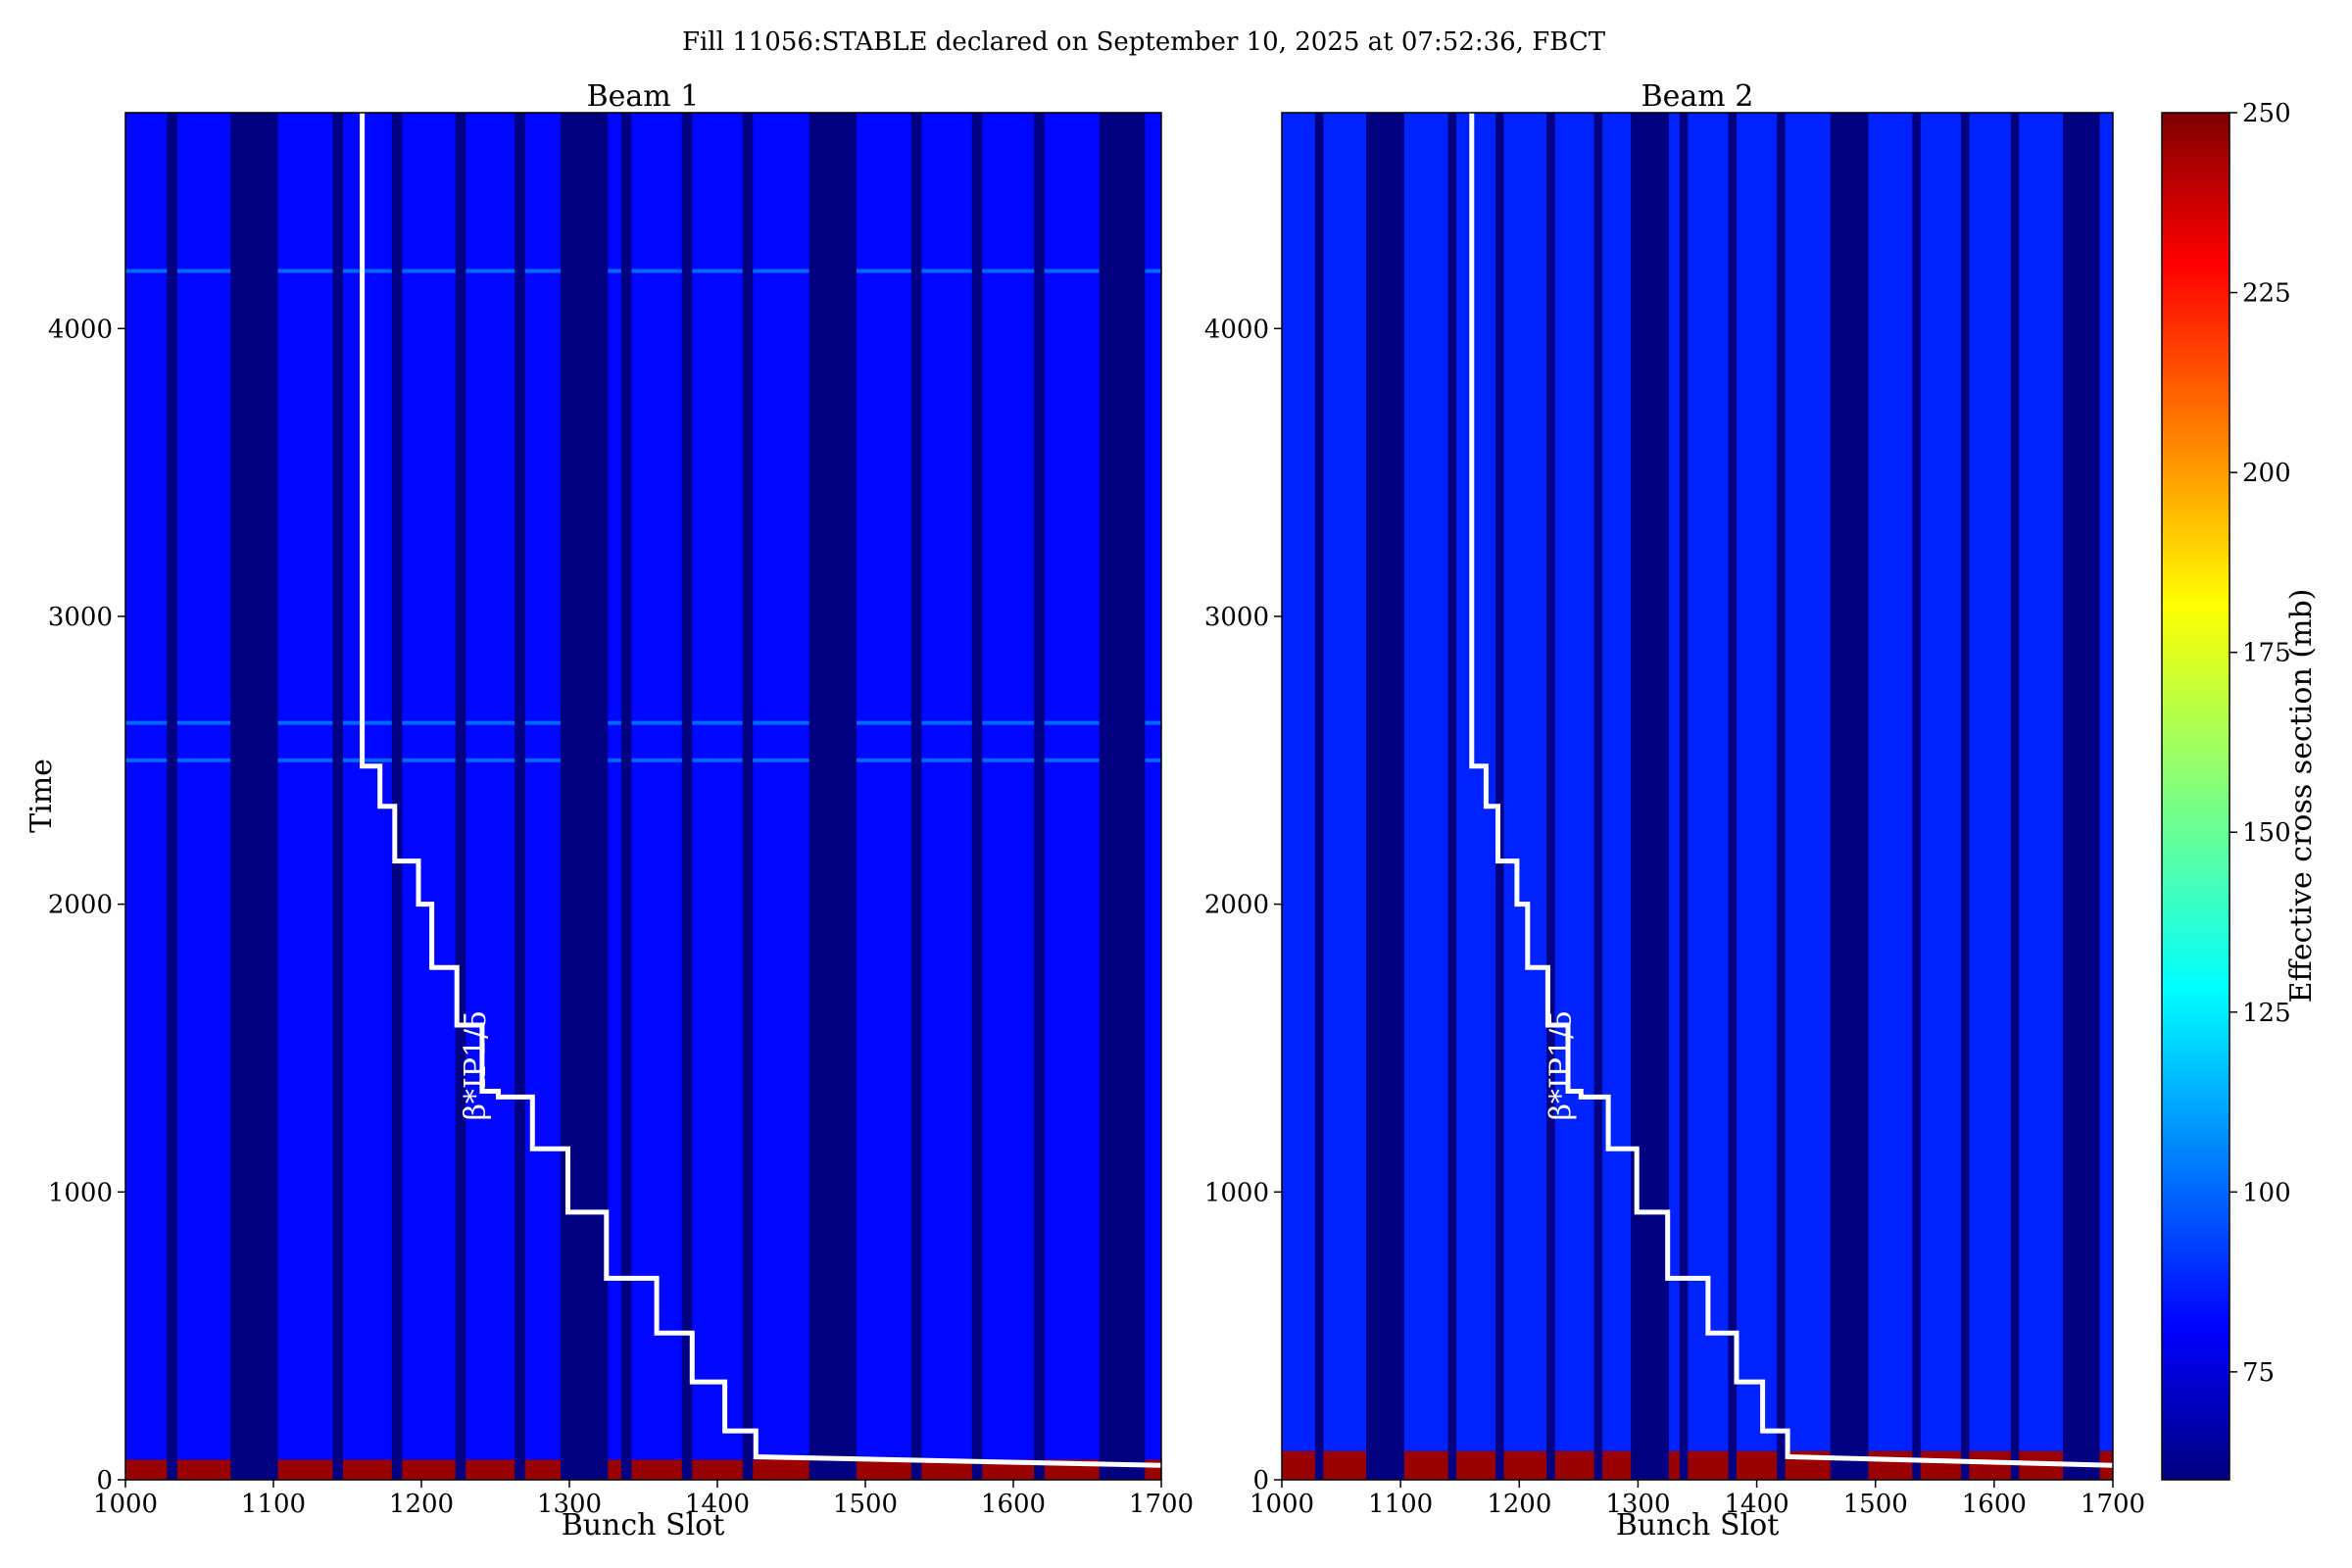 The height and width of the screenshot is (1568, 2352). Describe the element at coordinates (2266, 833) in the screenshot. I see `colorbar-tick-label: 150` at that location.